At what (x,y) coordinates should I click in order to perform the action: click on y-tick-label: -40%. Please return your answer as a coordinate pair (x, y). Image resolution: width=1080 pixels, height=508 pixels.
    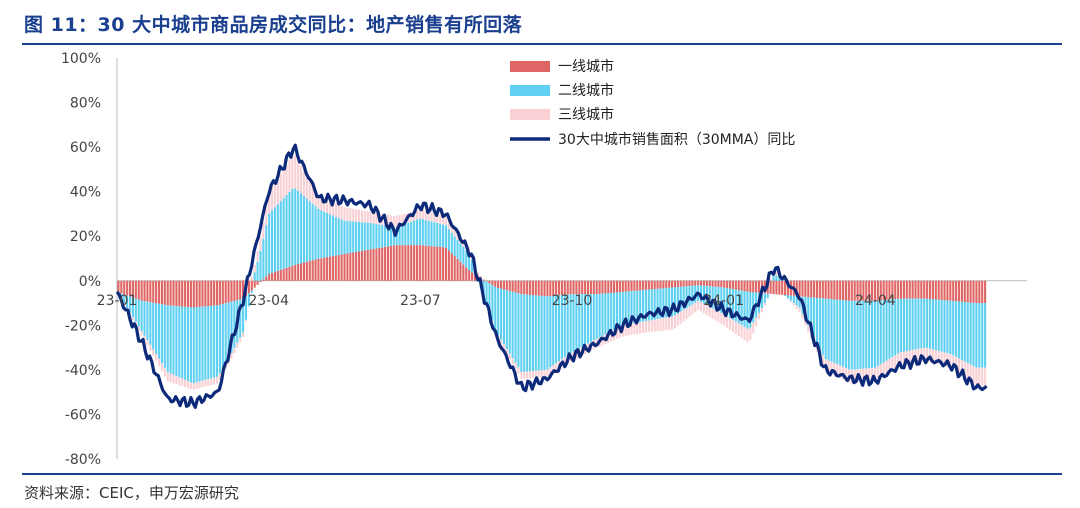
    Looking at the image, I should click on (83, 371).